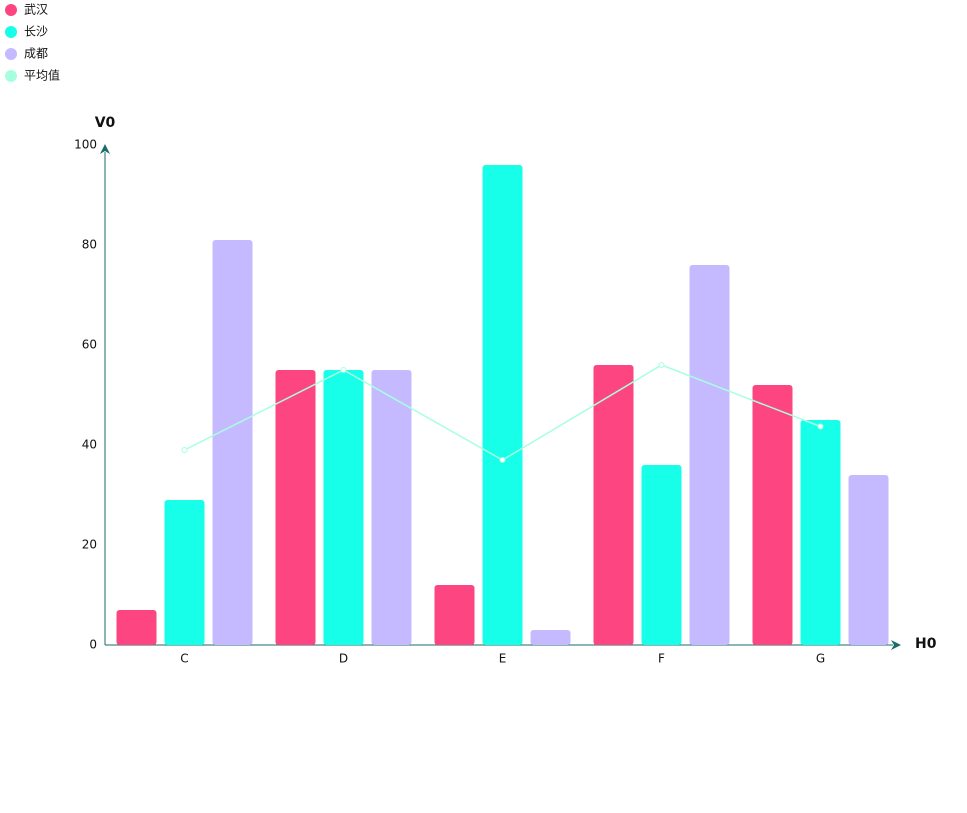 The height and width of the screenshot is (813, 967). I want to click on y-tick-label: 60, so click(89, 345).